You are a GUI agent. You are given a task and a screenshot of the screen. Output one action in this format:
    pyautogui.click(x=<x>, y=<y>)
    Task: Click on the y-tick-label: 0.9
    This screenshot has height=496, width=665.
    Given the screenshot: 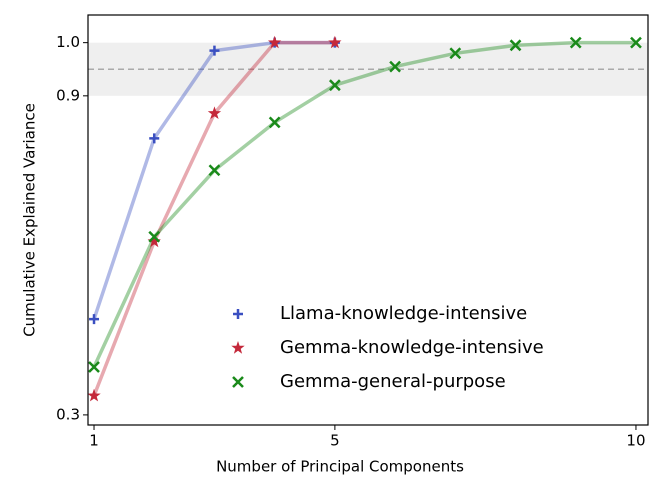 What is the action you would take?
    pyautogui.click(x=68, y=95)
    